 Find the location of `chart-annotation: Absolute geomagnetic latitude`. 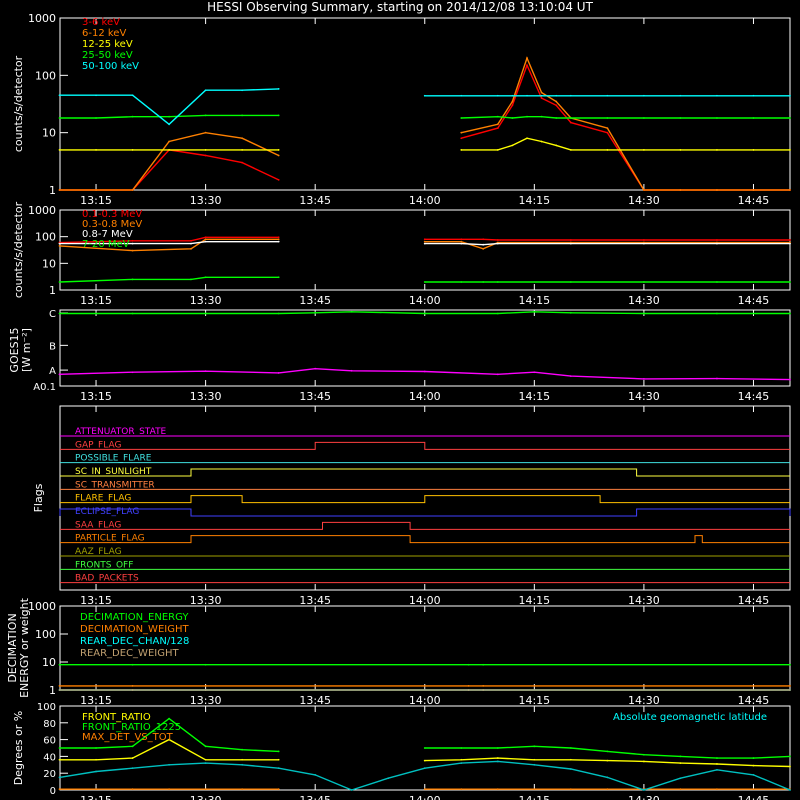

chart-annotation: Absolute geomagnetic latitude is located at coordinates (690, 717).